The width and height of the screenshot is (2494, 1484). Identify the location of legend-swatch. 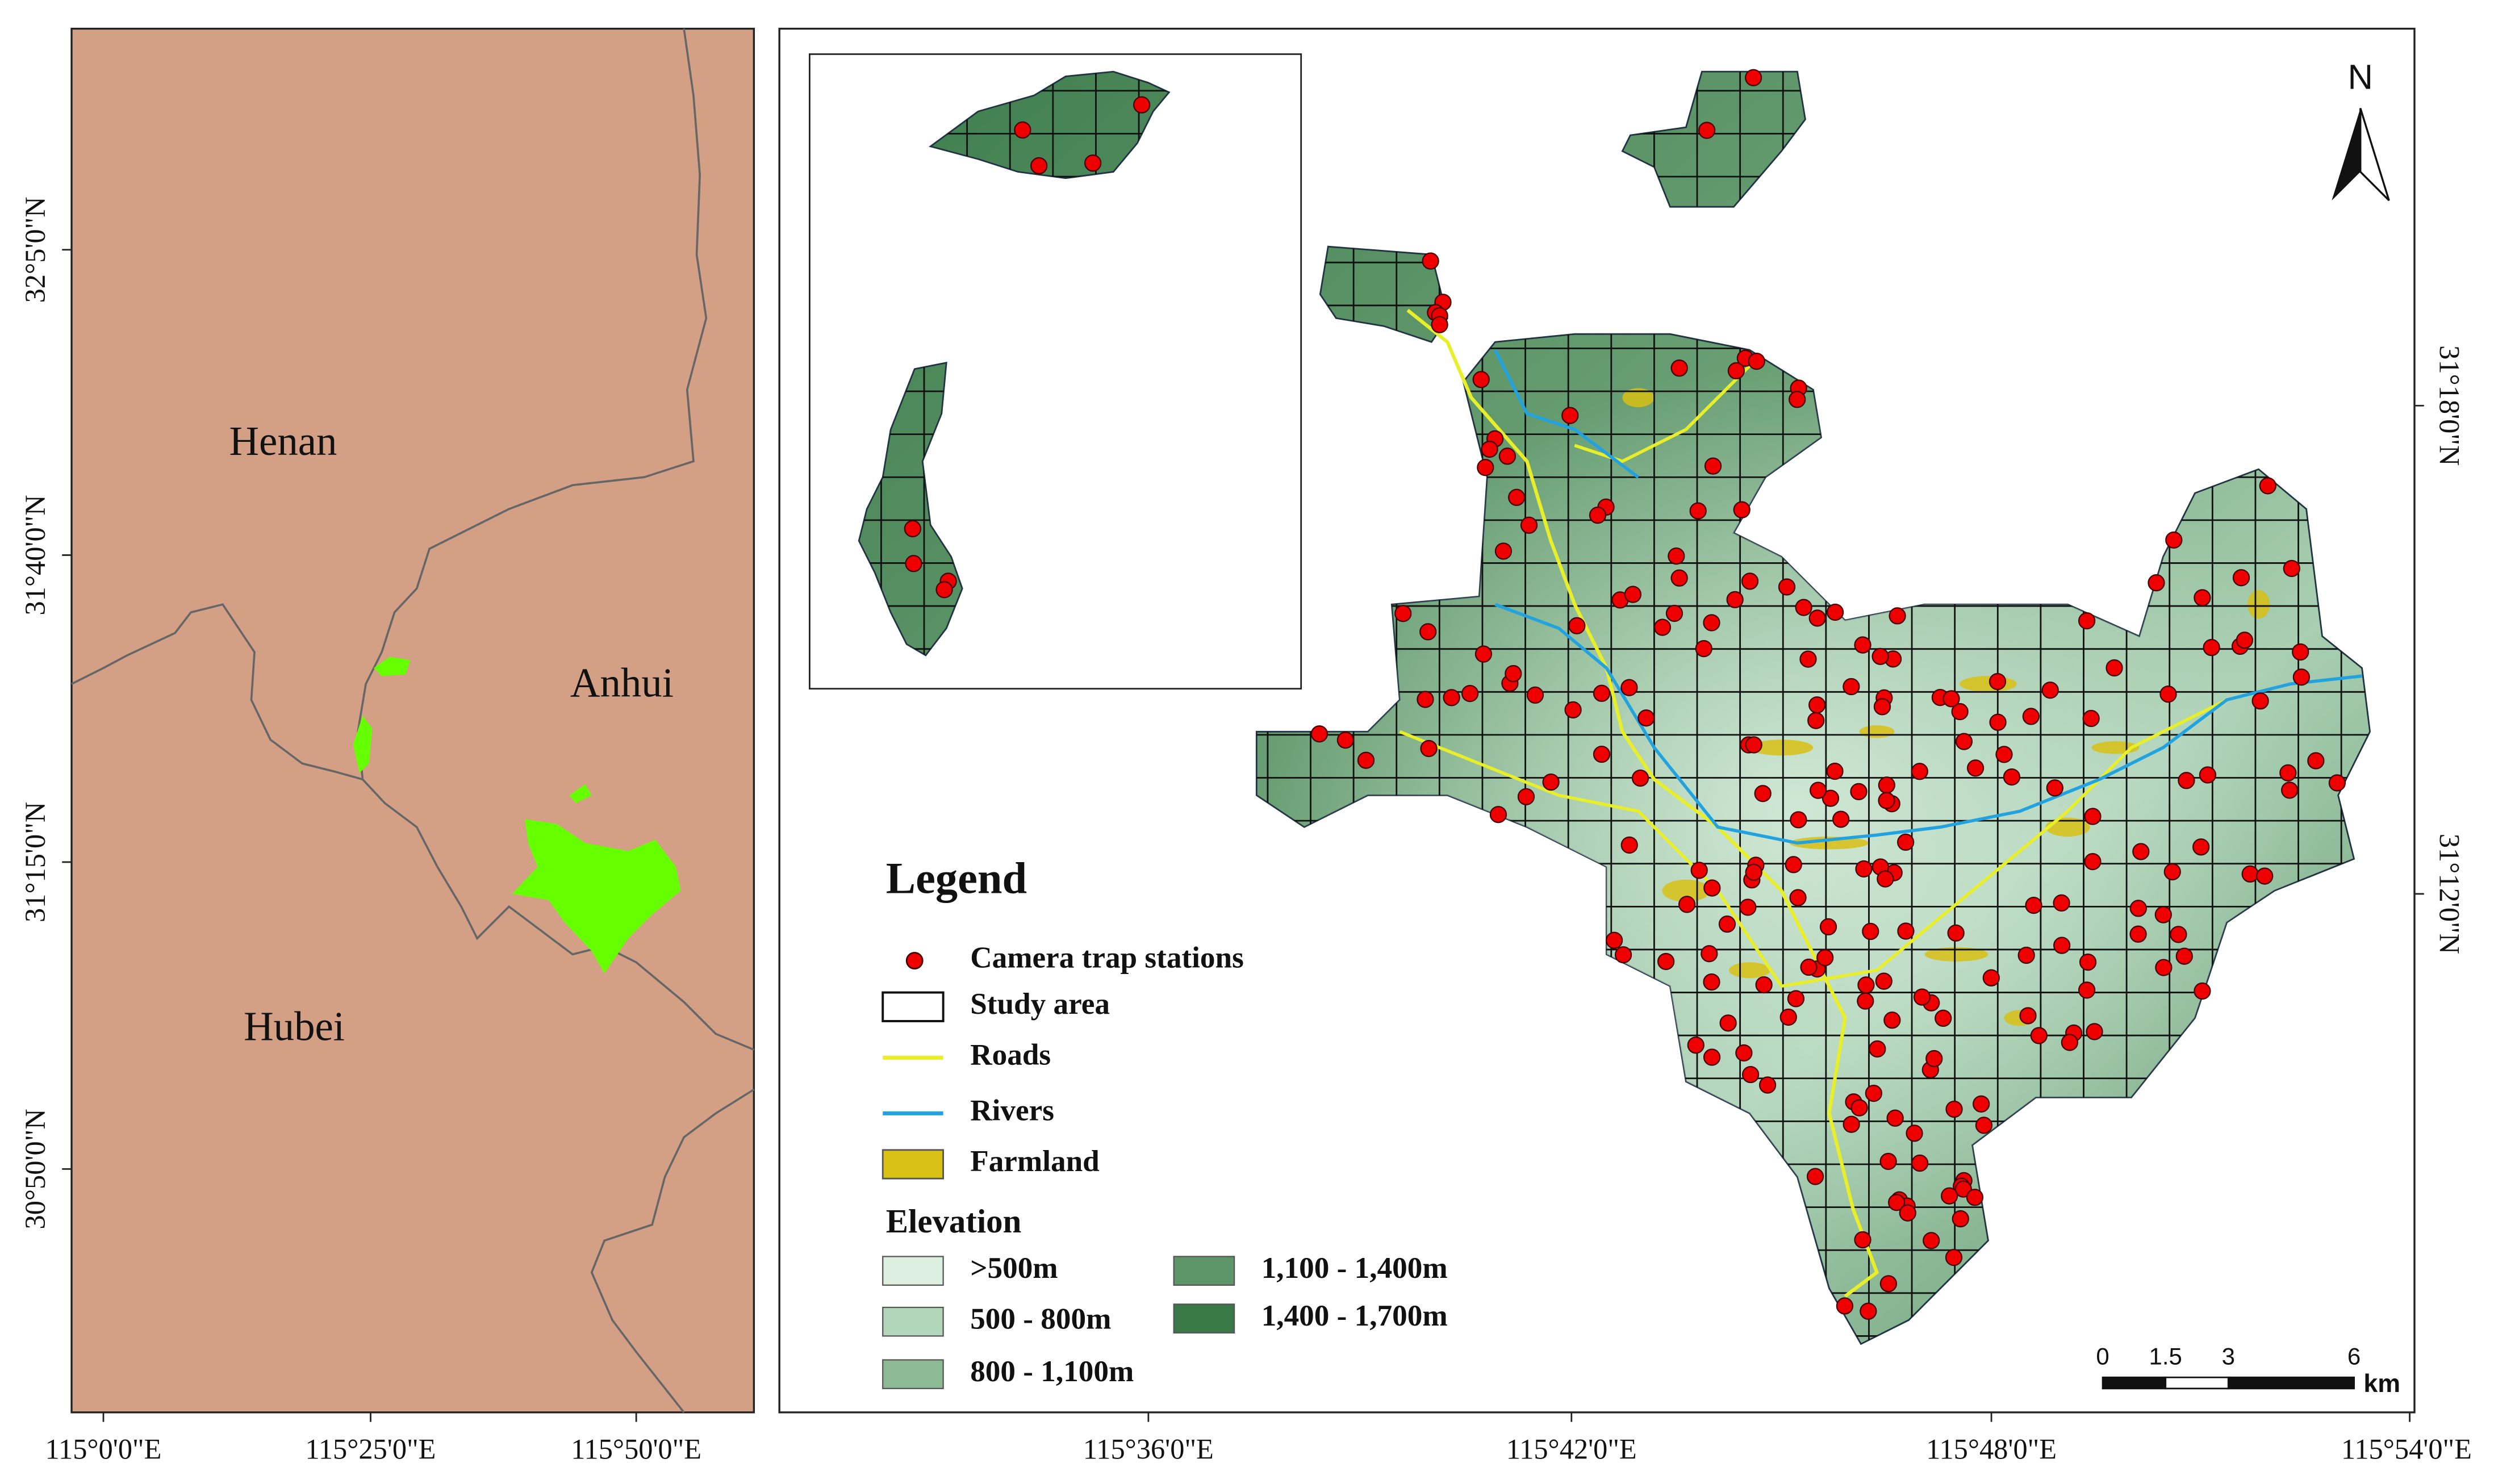
(913, 1374).